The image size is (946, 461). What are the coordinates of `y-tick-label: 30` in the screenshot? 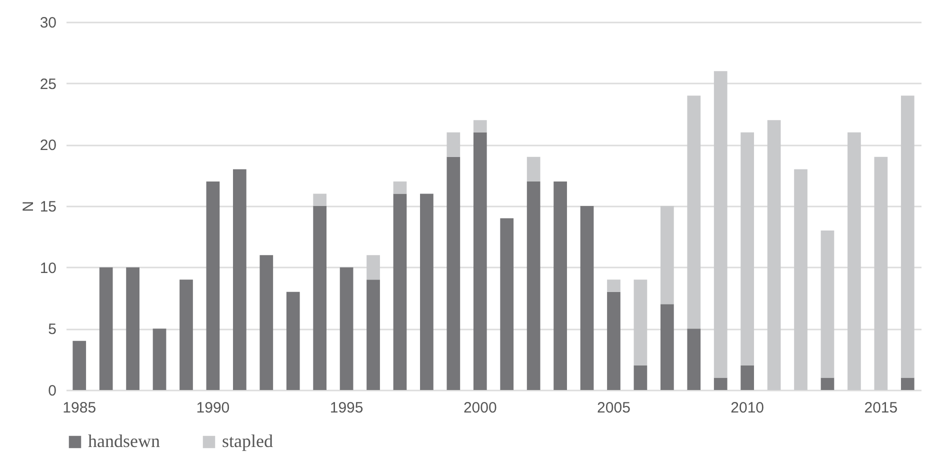 It's located at (48, 23).